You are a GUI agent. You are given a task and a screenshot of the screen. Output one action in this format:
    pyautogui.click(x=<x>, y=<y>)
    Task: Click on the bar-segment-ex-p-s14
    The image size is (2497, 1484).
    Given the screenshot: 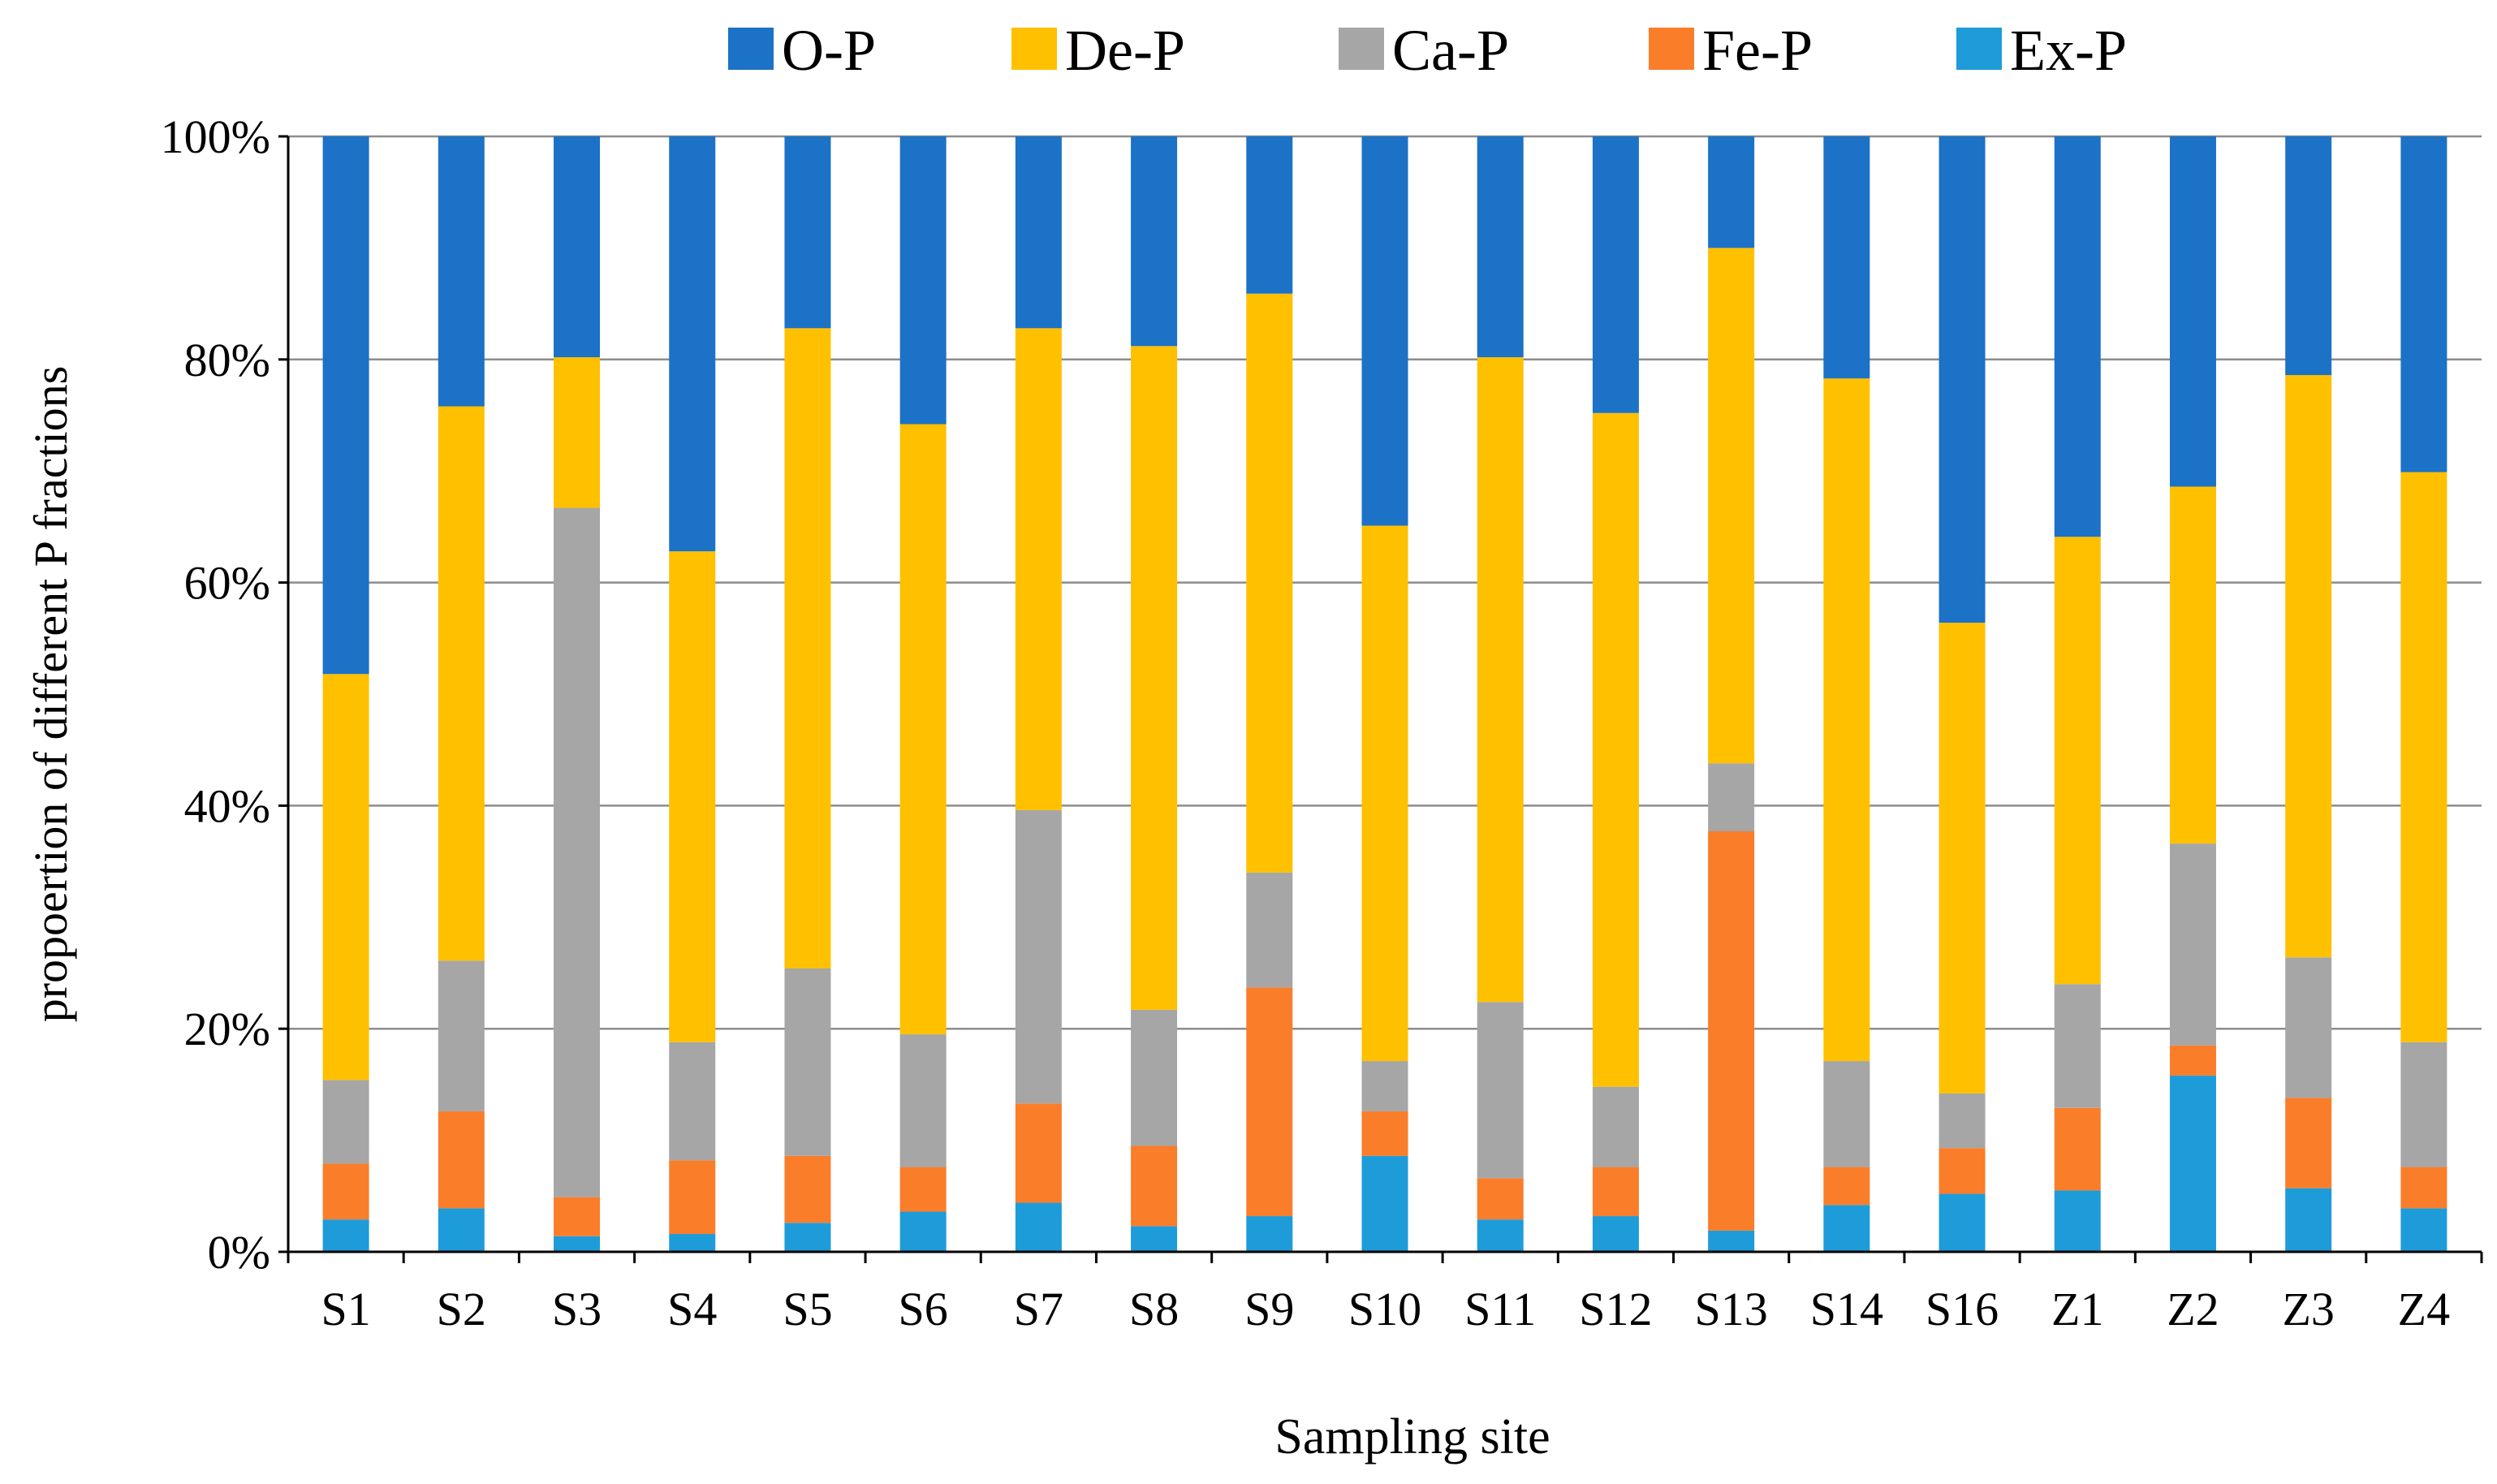 What is the action you would take?
    pyautogui.click(x=1846, y=1228)
    